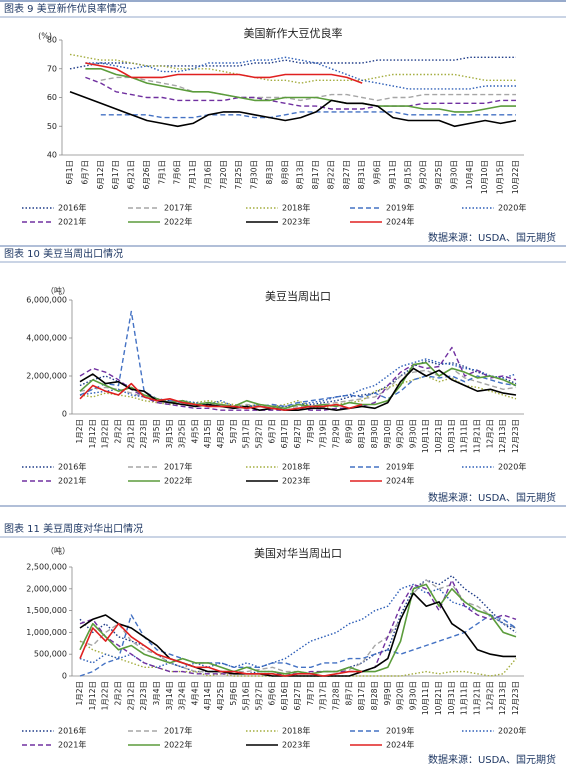  What do you see at coordinates (182, 433) in the screenshot?
I see `x-tick-label: 3月25日` at bounding box center [182, 433].